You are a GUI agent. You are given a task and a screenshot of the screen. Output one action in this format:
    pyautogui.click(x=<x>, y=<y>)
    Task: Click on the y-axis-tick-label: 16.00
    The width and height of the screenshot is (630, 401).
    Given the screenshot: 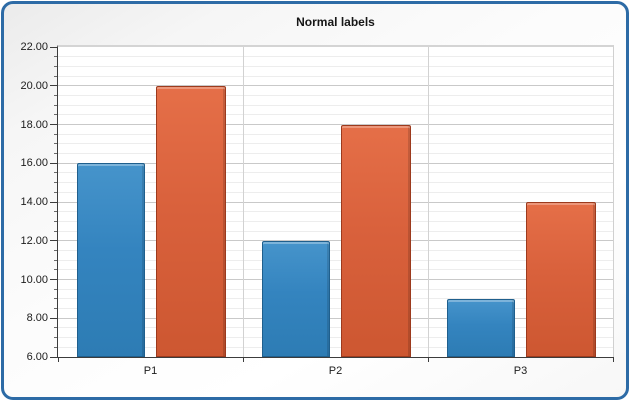 What is the action you would take?
    pyautogui.click(x=34, y=163)
    